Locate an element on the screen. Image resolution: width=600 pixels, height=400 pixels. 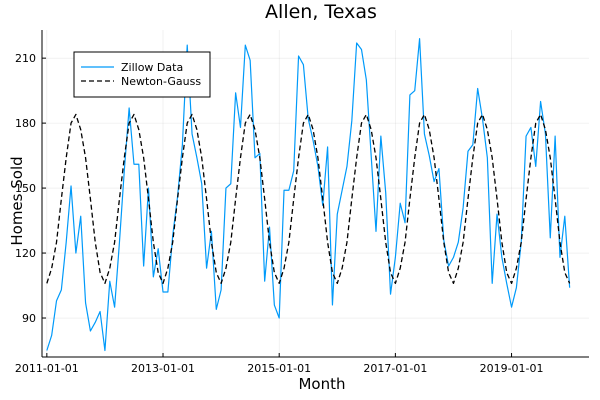
x-axis-label: Month is located at coordinates (321, 384).